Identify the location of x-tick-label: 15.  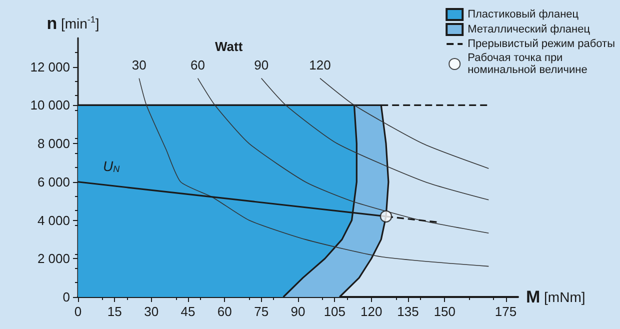
(114, 311).